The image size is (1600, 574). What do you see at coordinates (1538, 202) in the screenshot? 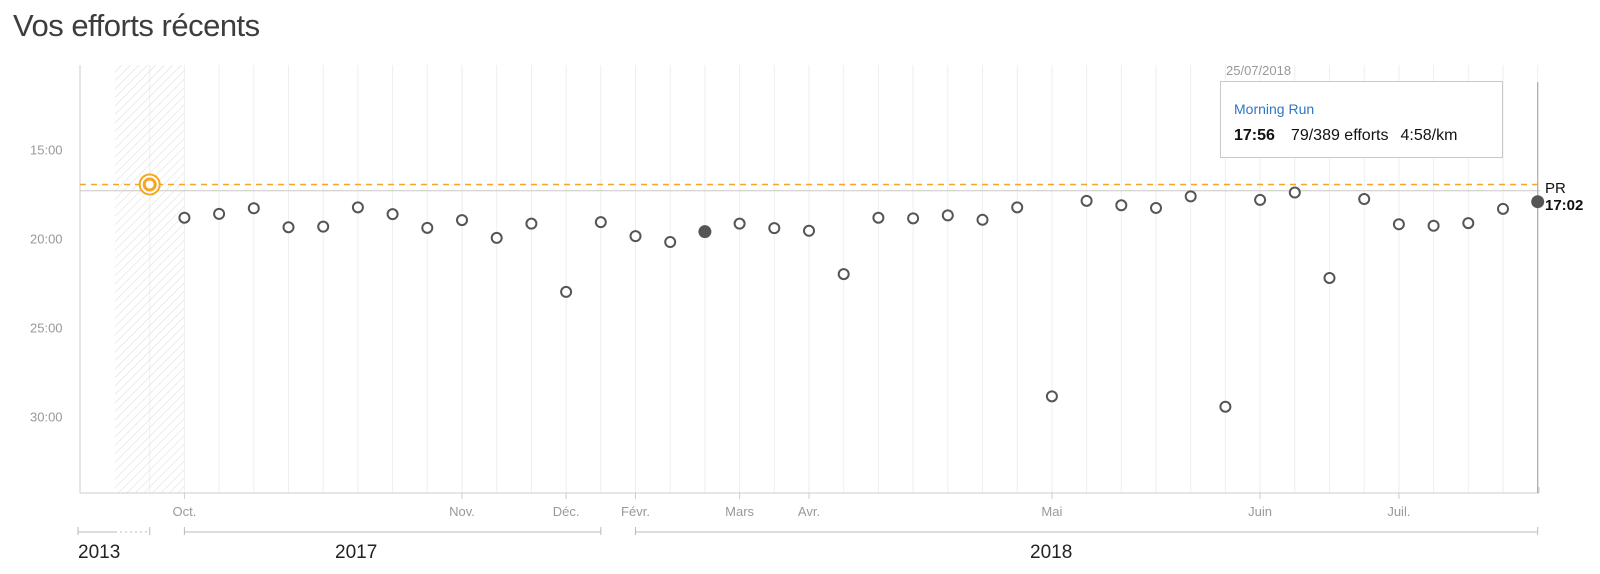
I see `selected-point` at bounding box center [1538, 202].